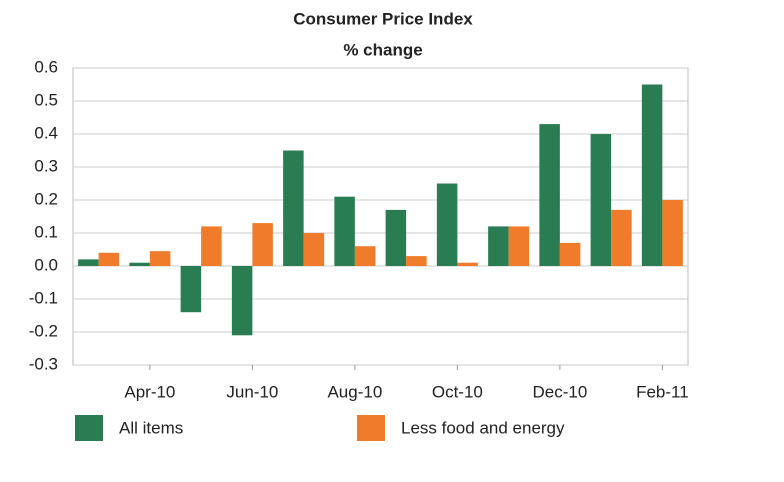  Describe the element at coordinates (43, 330) in the screenshot. I see `y-tick-label: -0.2` at that location.